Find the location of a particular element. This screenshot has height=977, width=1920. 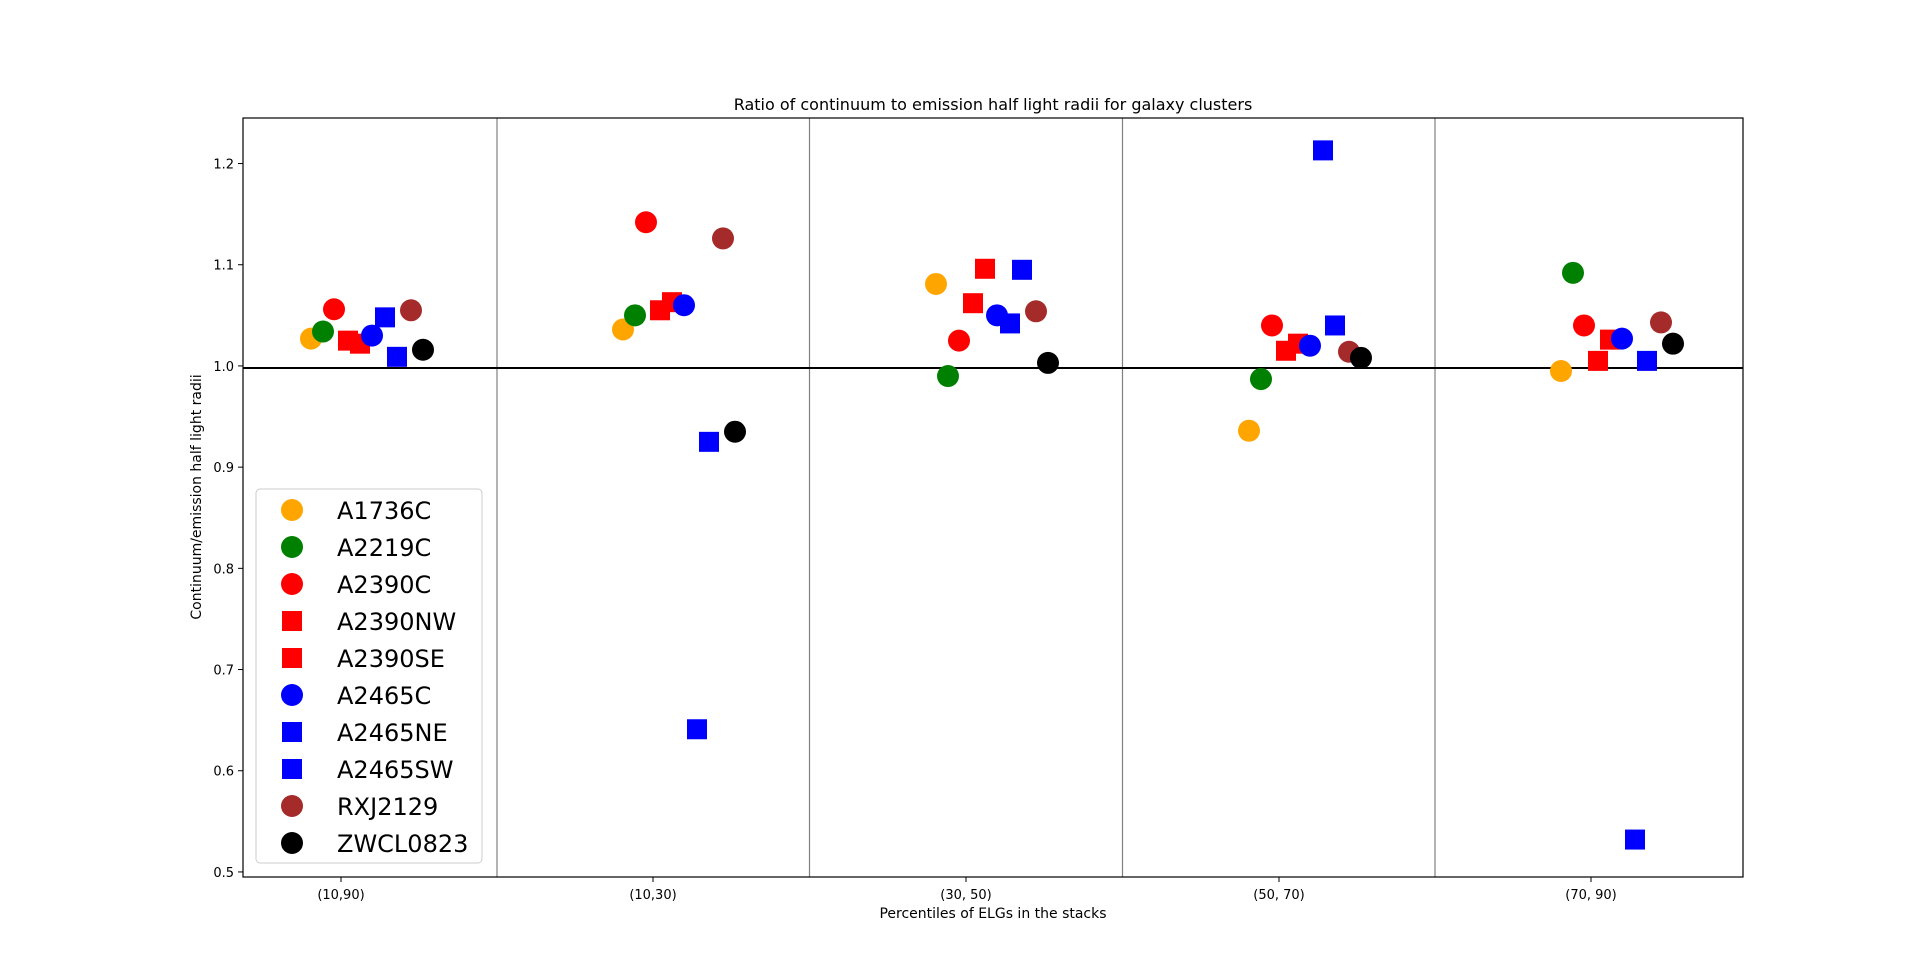

legend-label-rxj2129: RXJ2129 is located at coordinates (387, 807).